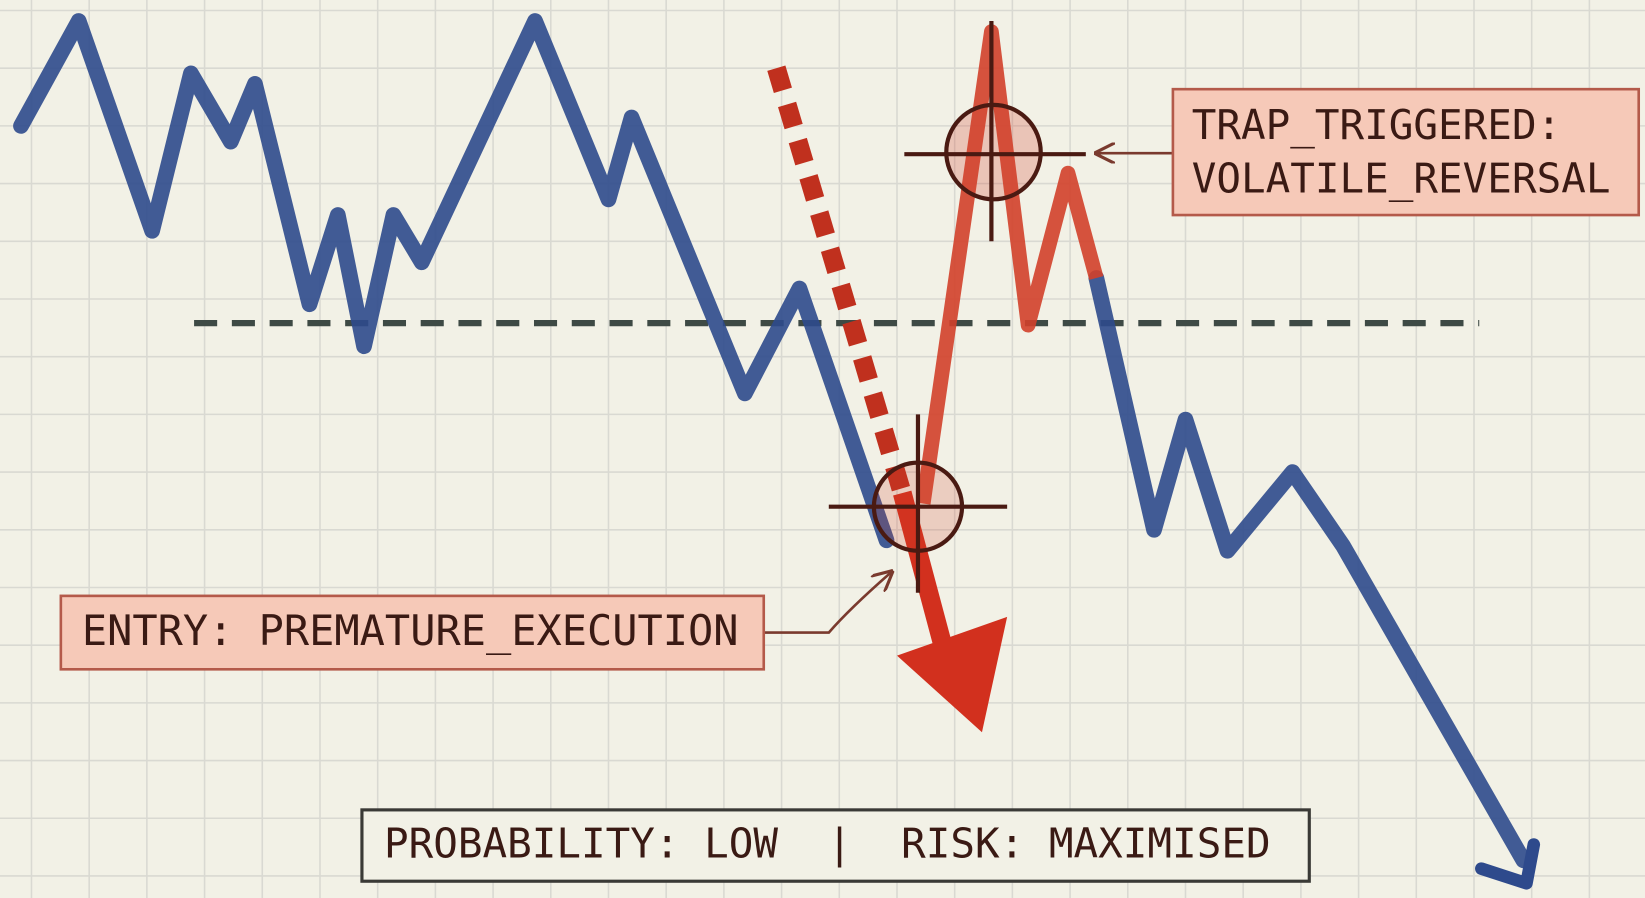 Image resolution: width=1645 pixels, height=898 pixels. I want to click on crosshair-entry, so click(918, 503).